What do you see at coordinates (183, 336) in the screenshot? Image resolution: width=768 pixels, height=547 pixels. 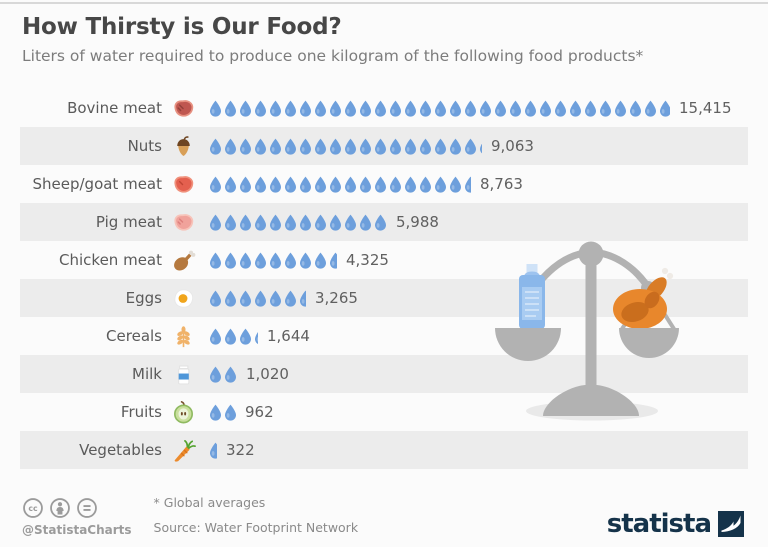 I see `cereals-icon` at bounding box center [183, 336].